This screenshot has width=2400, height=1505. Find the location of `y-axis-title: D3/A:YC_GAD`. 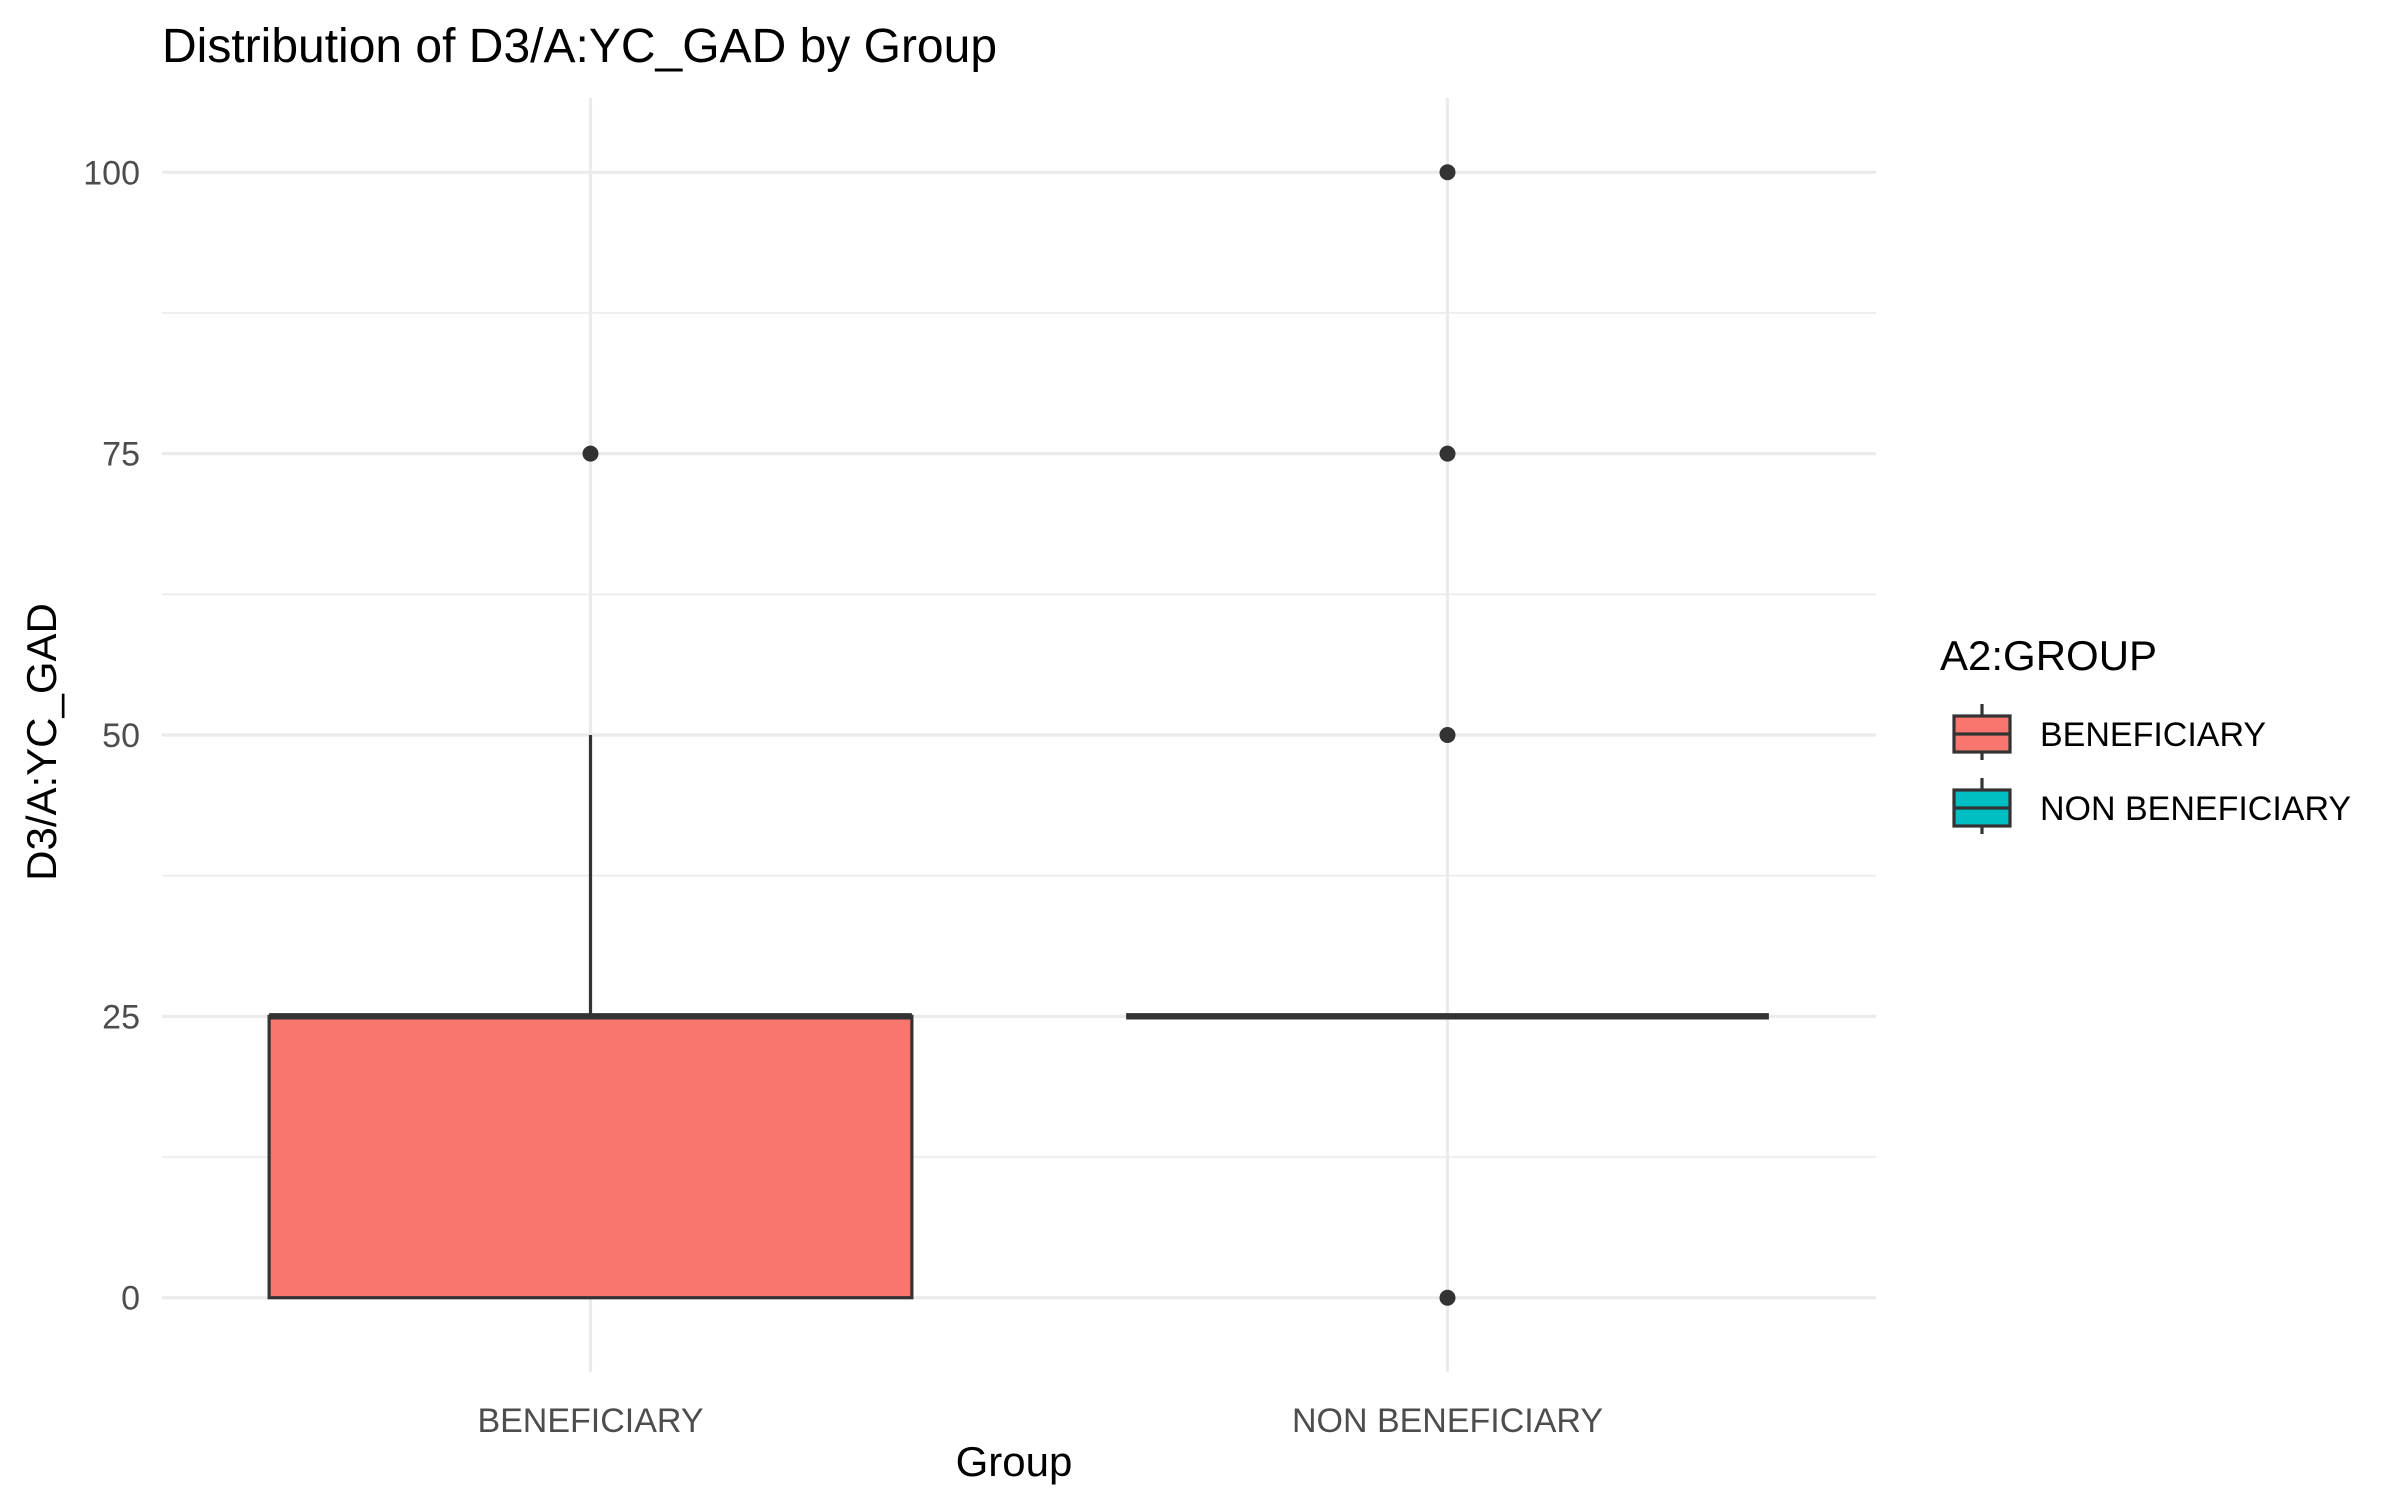

y-axis-title: D3/A:YC_GAD is located at coordinates (41, 742).